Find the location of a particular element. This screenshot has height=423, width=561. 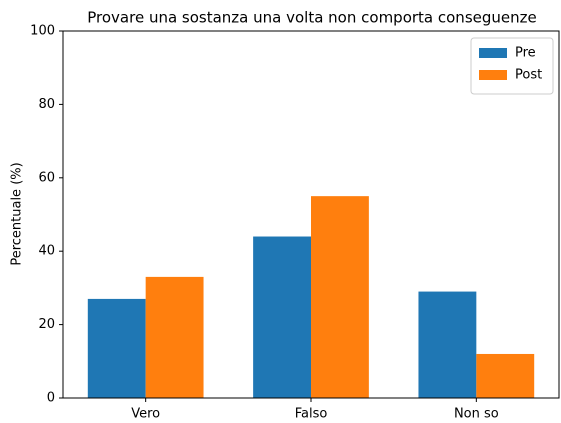

y-tick-label: 40 is located at coordinates (46, 251).